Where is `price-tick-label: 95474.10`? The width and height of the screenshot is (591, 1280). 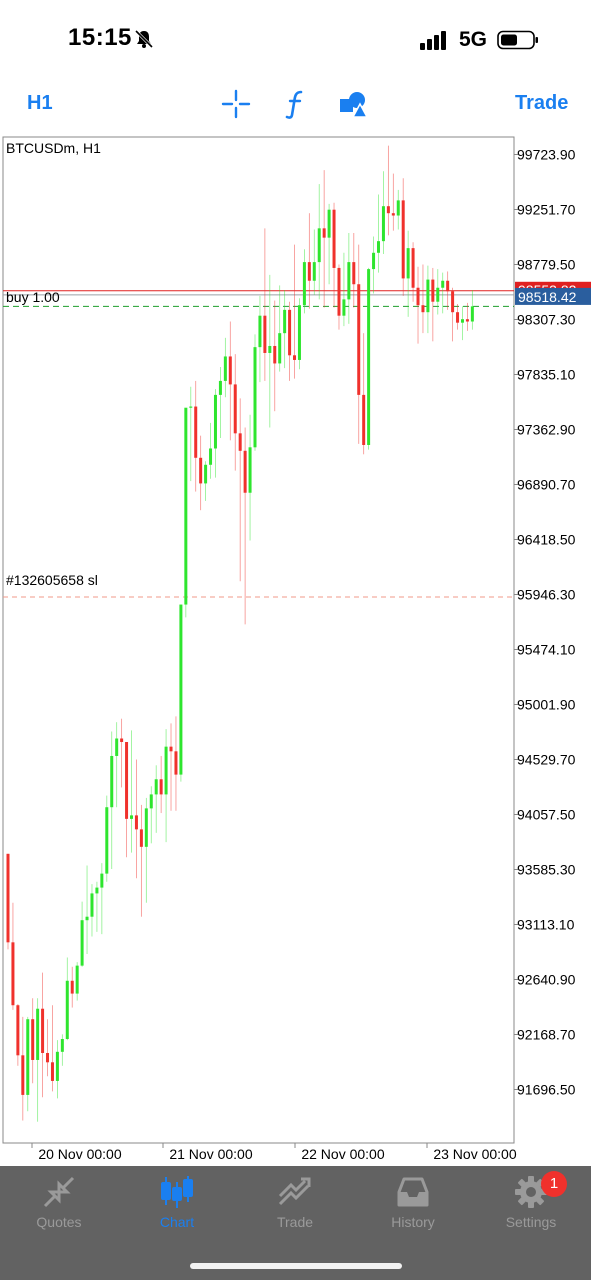 price-tick-label: 95474.10 is located at coordinates (546, 650).